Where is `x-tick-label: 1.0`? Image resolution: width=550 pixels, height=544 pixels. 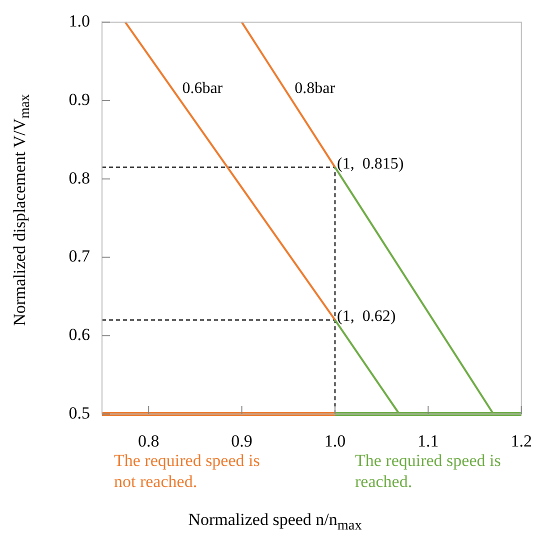 x-tick-label: 1.0 is located at coordinates (335, 441).